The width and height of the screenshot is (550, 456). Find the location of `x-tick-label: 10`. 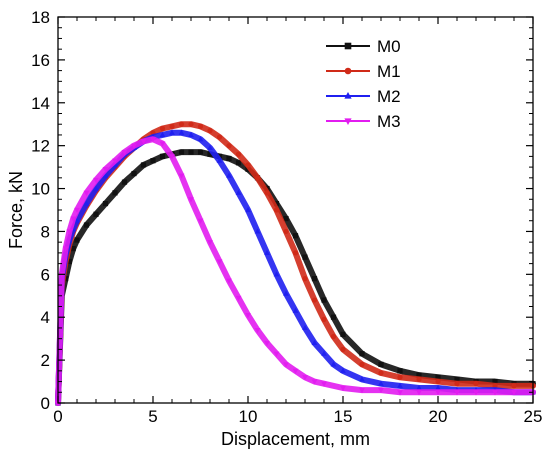

x-tick-label: 10 is located at coordinates (248, 416).